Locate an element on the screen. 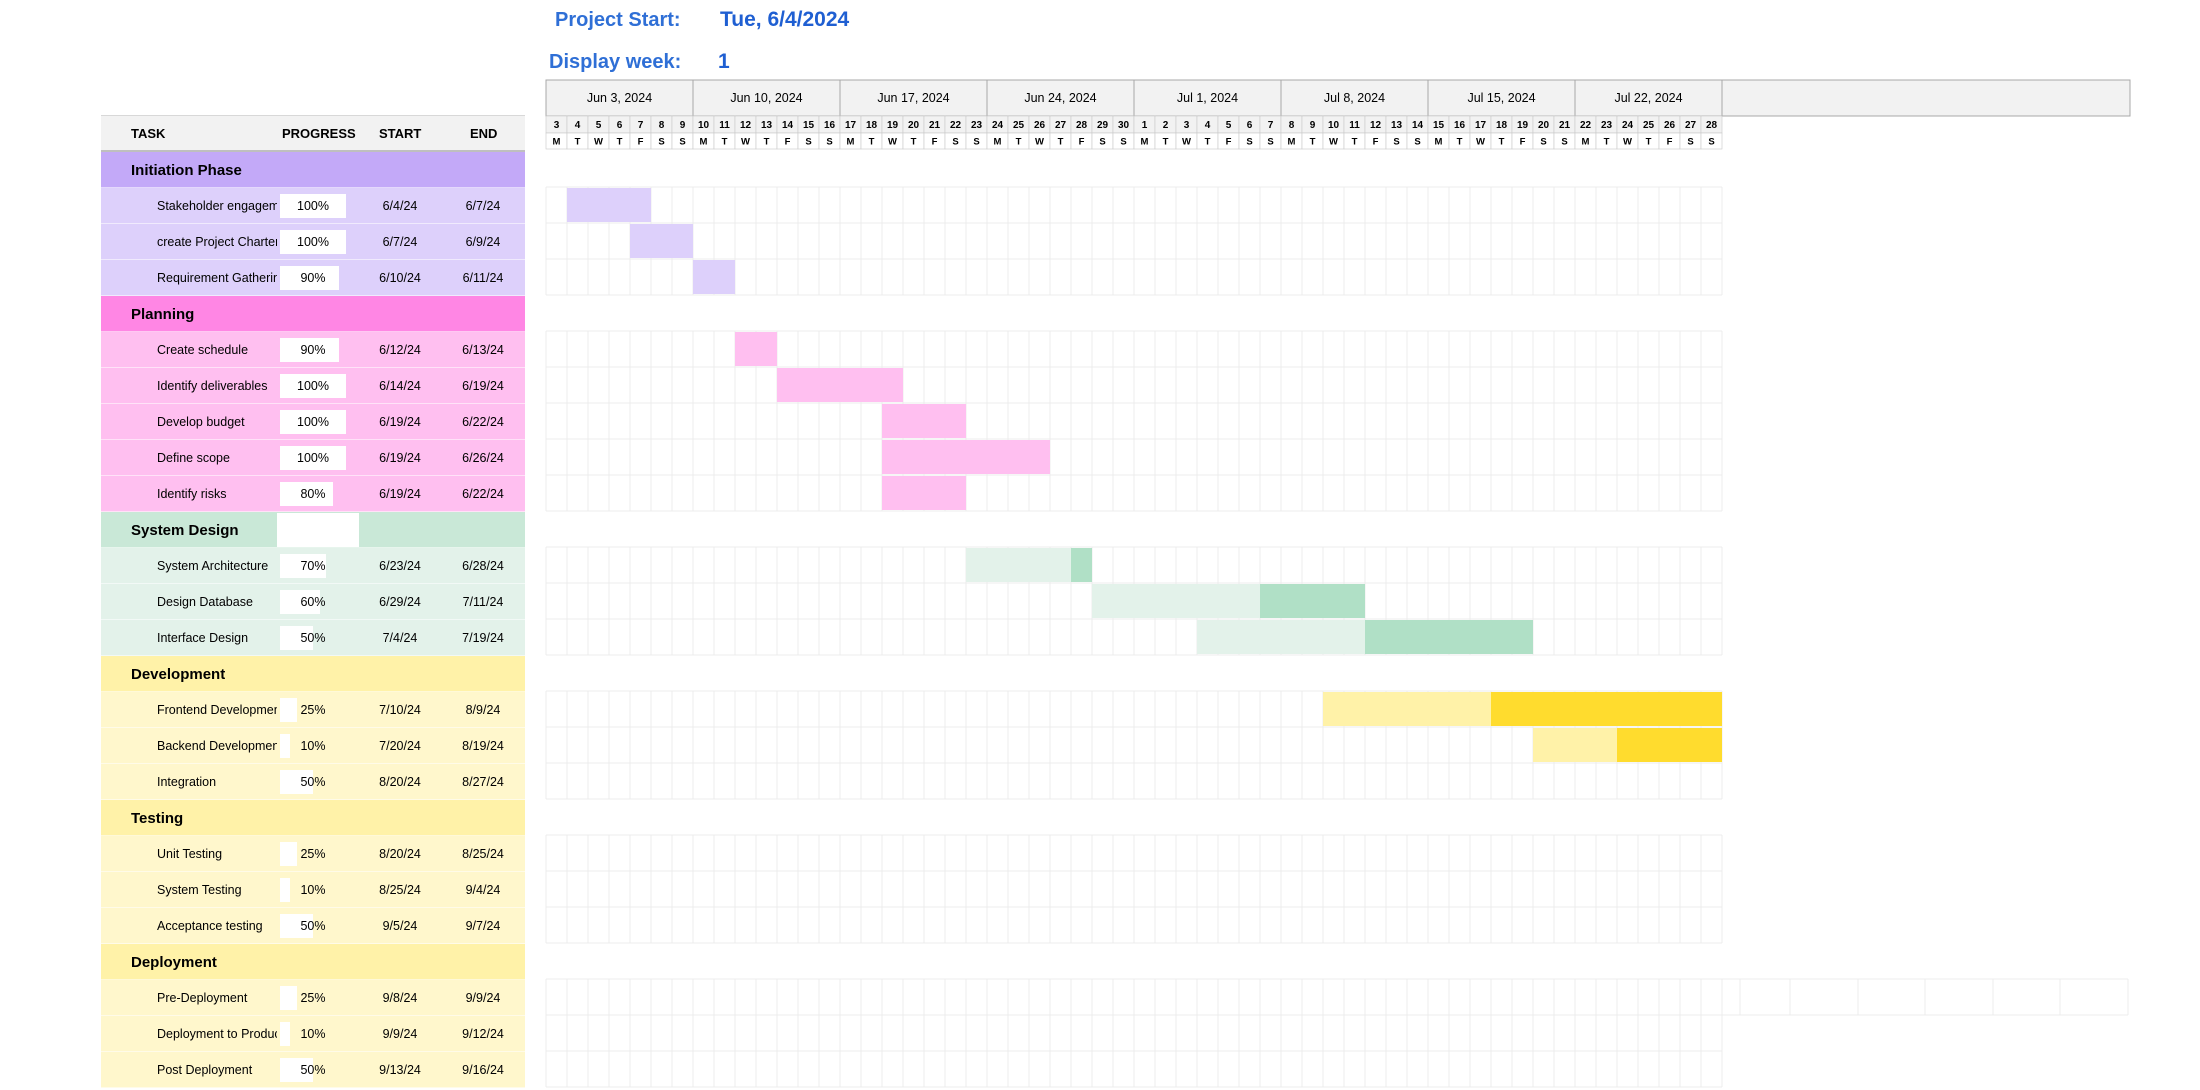  task-name: System Testing is located at coordinates (199, 890).